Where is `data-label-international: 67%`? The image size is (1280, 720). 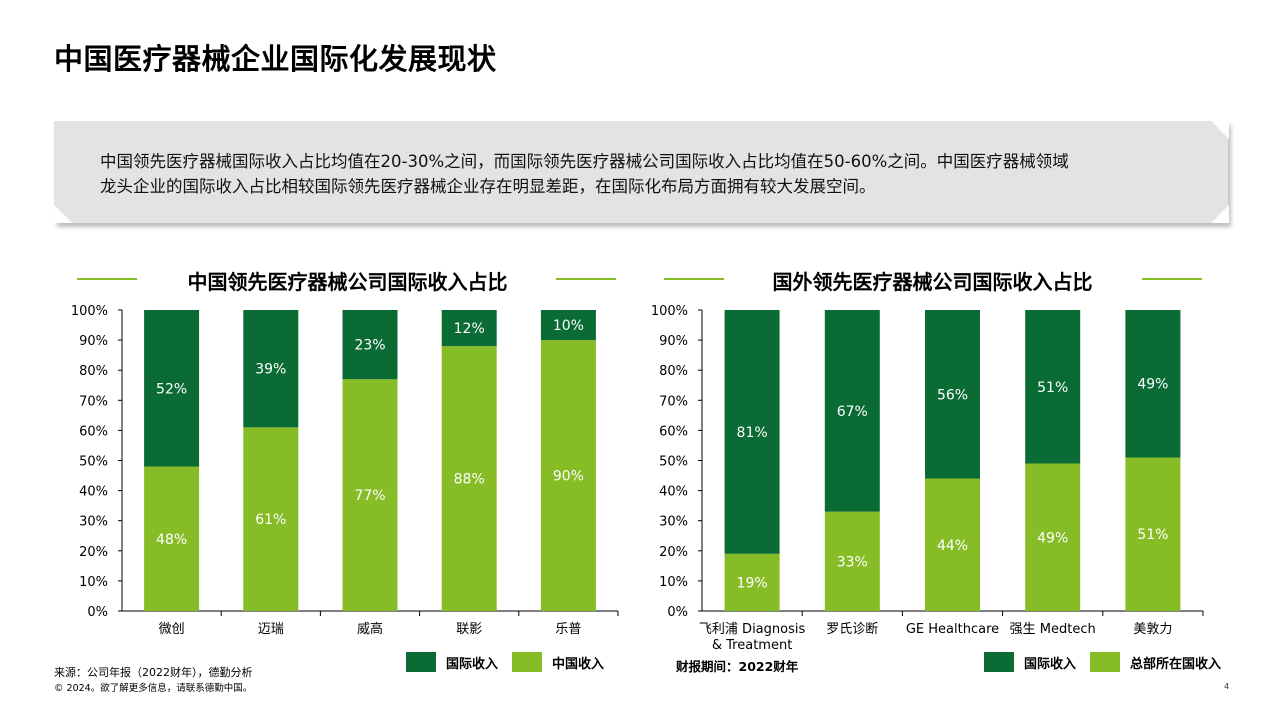 data-label-international: 67% is located at coordinates (852, 412).